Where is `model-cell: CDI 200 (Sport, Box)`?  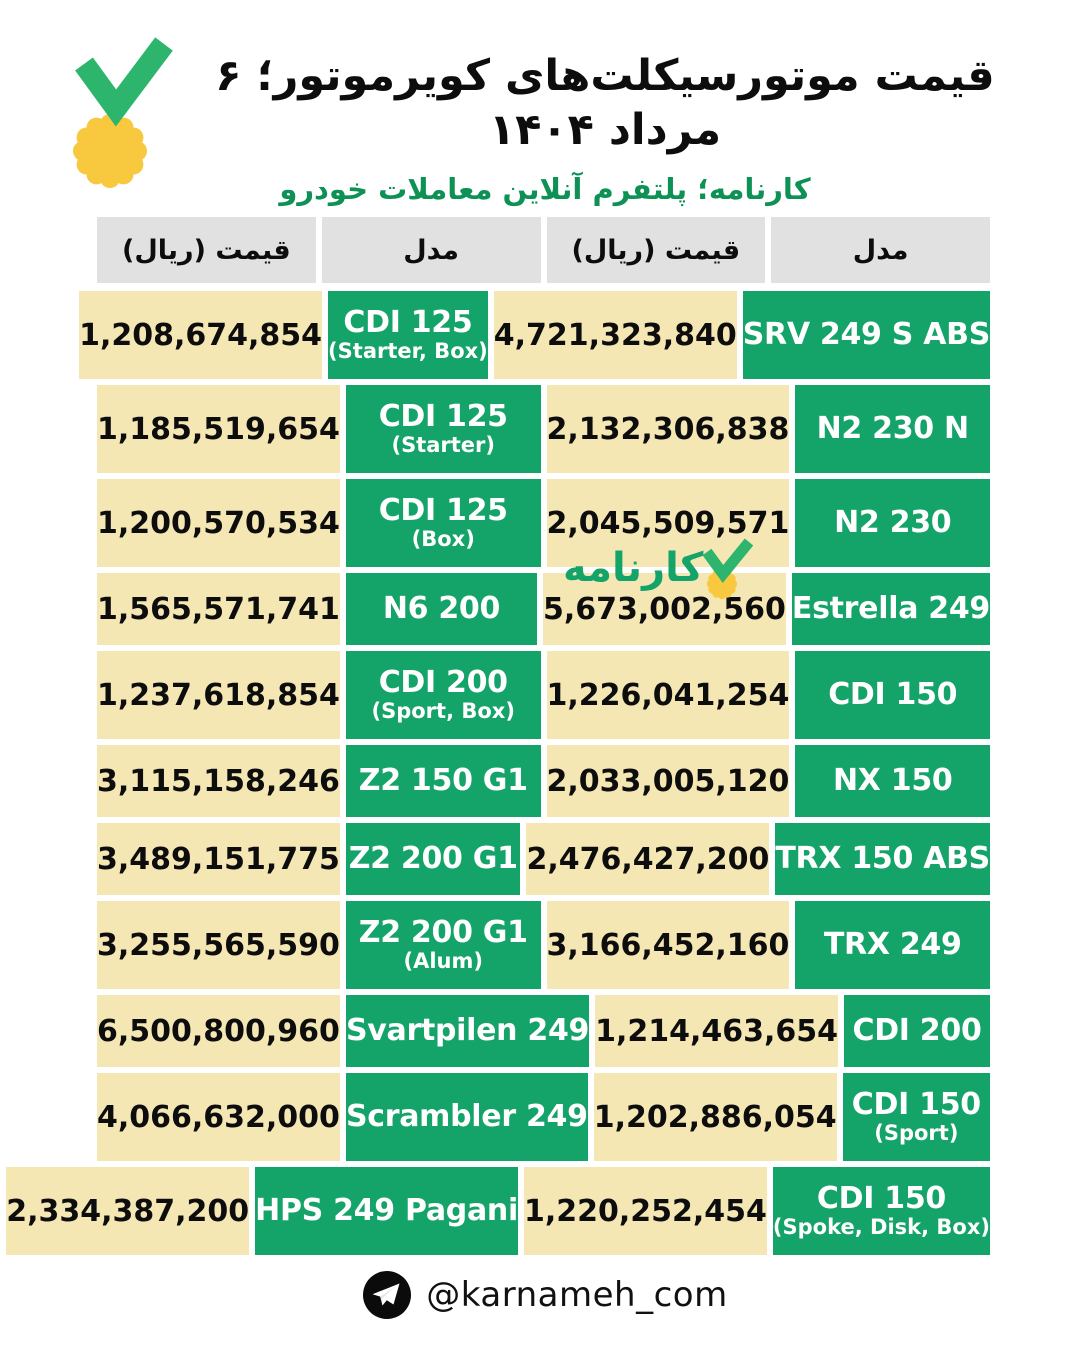 model-cell: CDI 200 (Sport, Box) is located at coordinates (443, 695).